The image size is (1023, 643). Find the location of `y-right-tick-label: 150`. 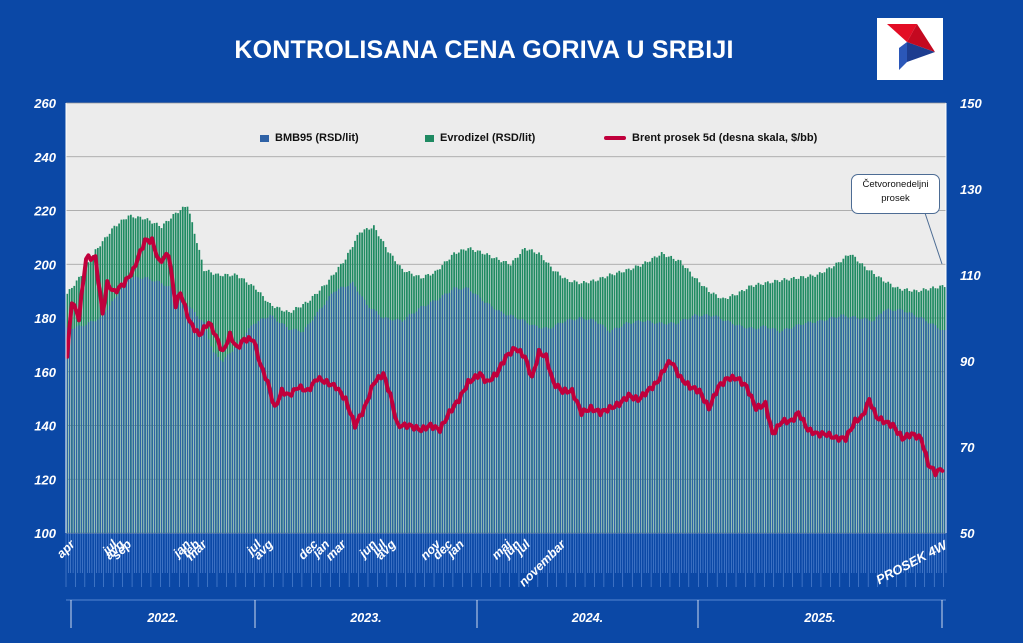

y-right-tick-label: 150 is located at coordinates (971, 103).